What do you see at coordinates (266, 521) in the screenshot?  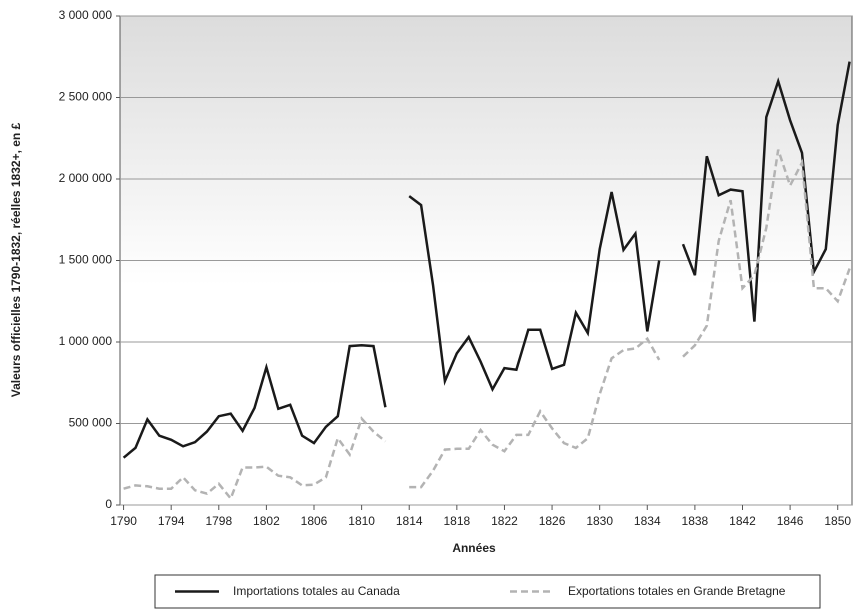 I see `x-tick-label: 1802` at bounding box center [266, 521].